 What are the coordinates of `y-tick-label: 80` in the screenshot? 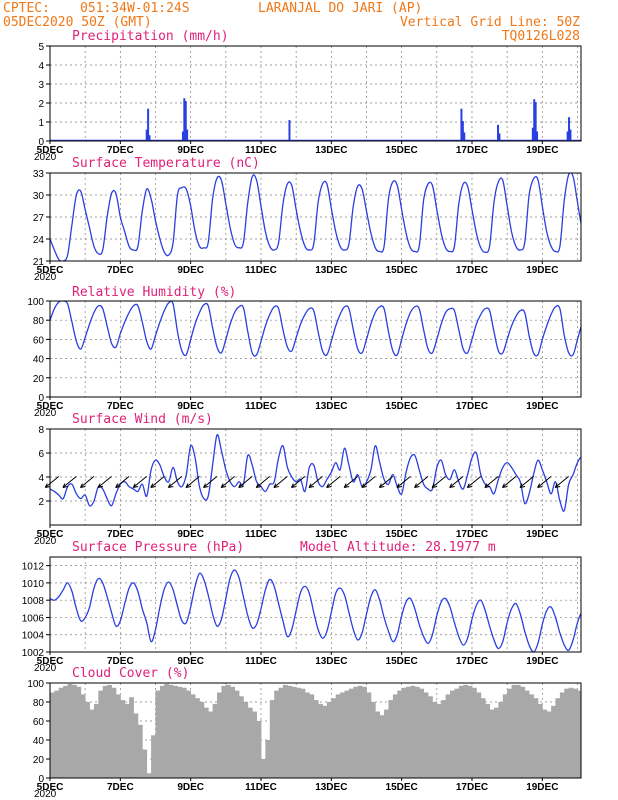 It's located at (39, 321).